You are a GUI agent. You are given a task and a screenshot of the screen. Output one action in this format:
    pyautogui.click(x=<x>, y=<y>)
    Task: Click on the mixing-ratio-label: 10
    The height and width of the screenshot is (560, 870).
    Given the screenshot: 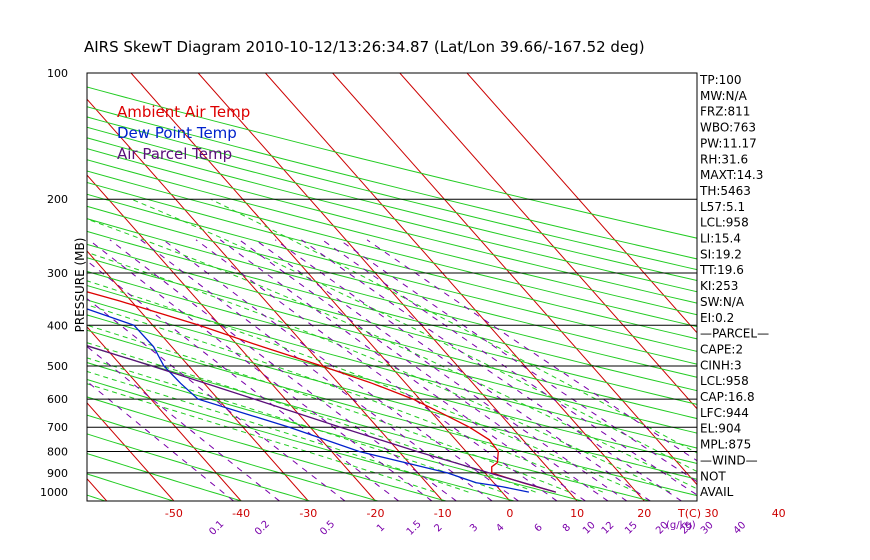 What is the action you would take?
    pyautogui.click(x=589, y=528)
    